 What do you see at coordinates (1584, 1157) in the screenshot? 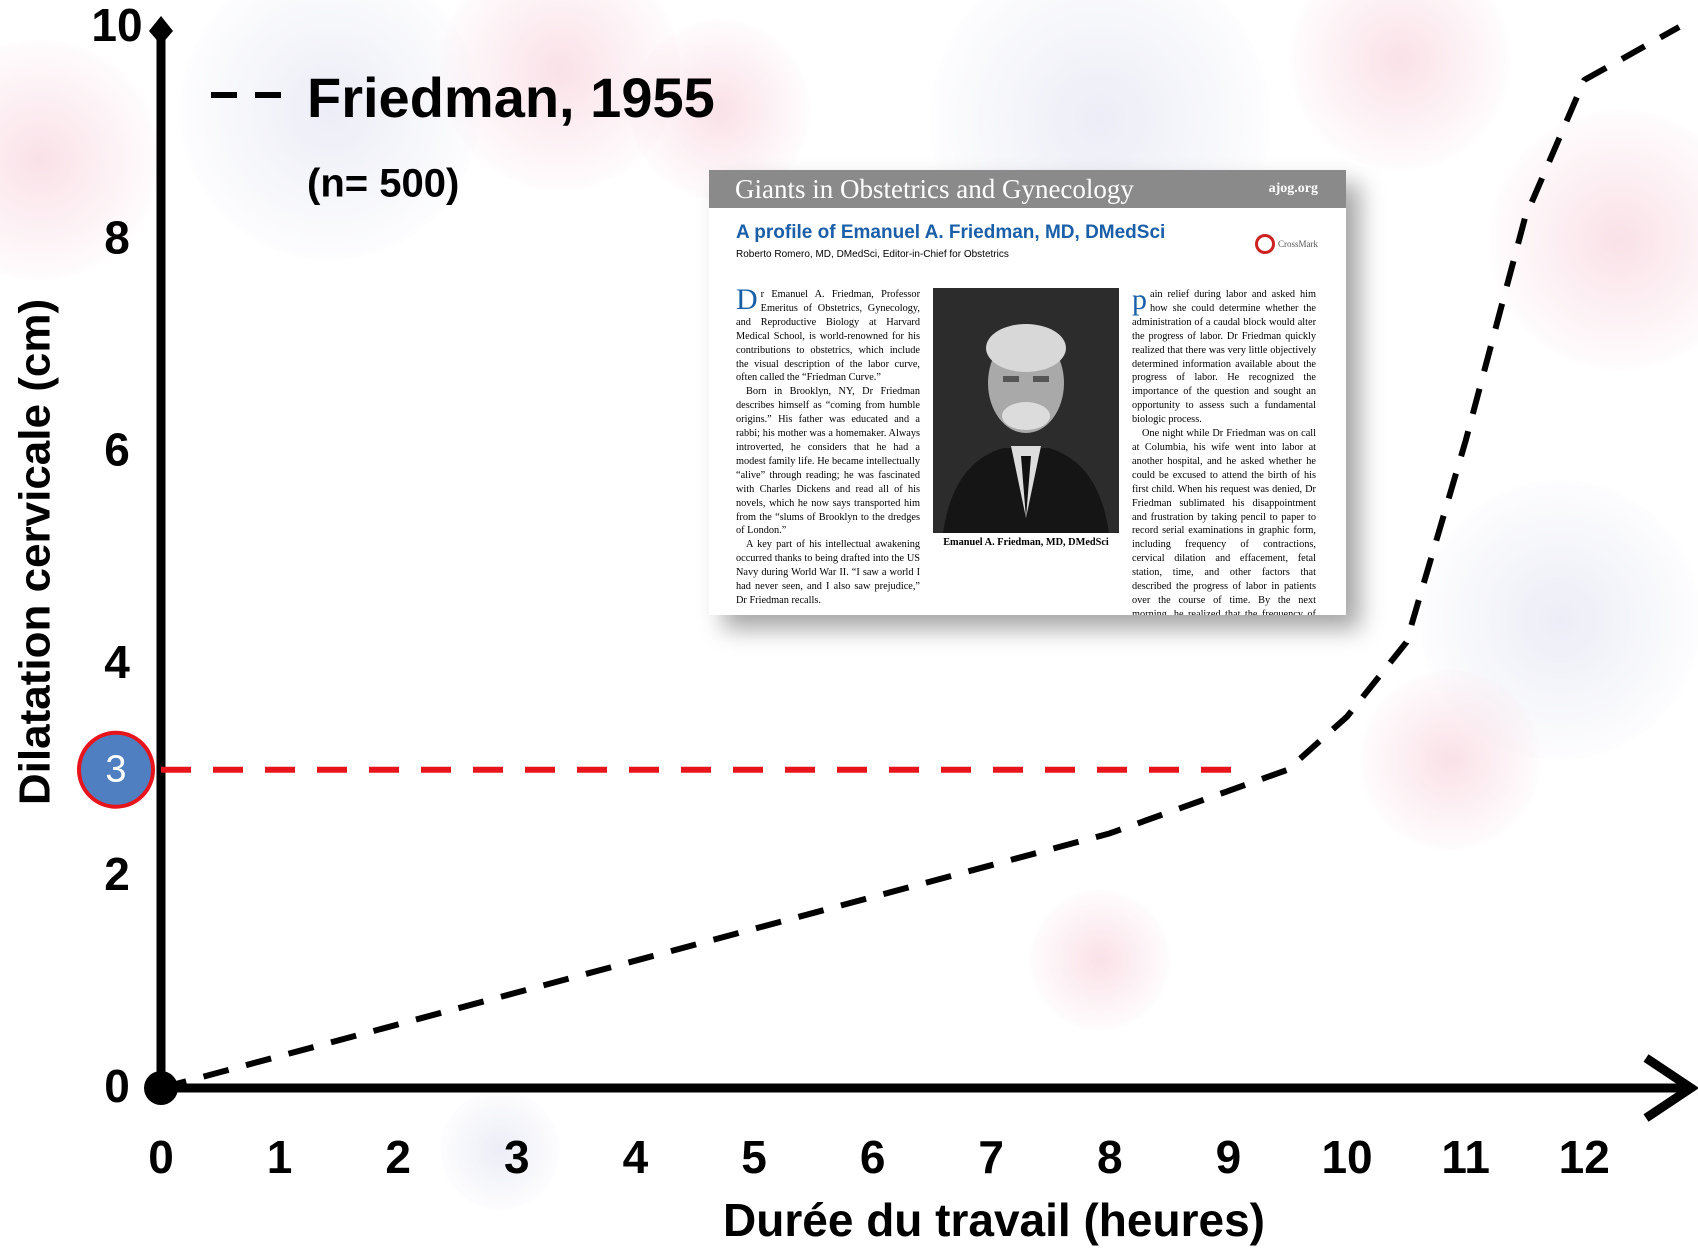
I see `x-tick-label: 12` at bounding box center [1584, 1157].